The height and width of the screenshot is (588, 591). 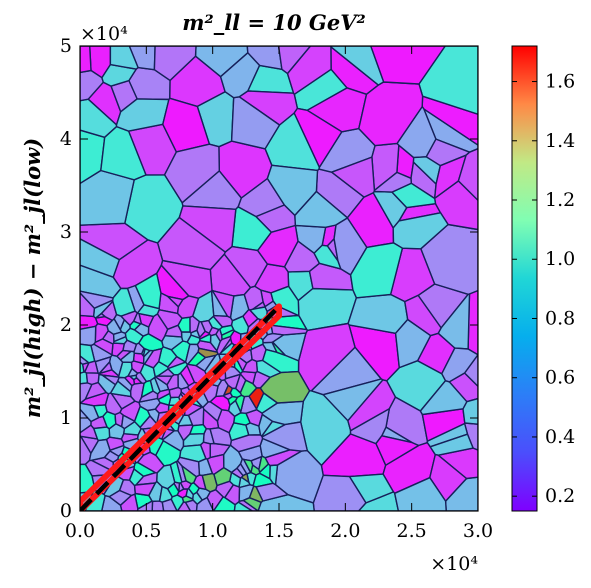 I want to click on colorbar-tick-label: 0.6, so click(x=560, y=378).